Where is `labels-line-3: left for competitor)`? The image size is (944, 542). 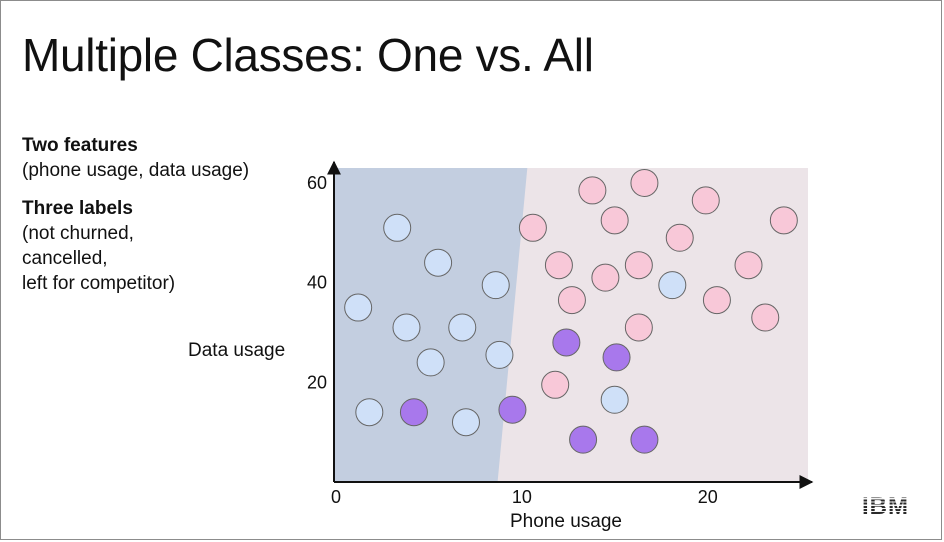
labels-line-3: left for competitor) is located at coordinates (99, 283).